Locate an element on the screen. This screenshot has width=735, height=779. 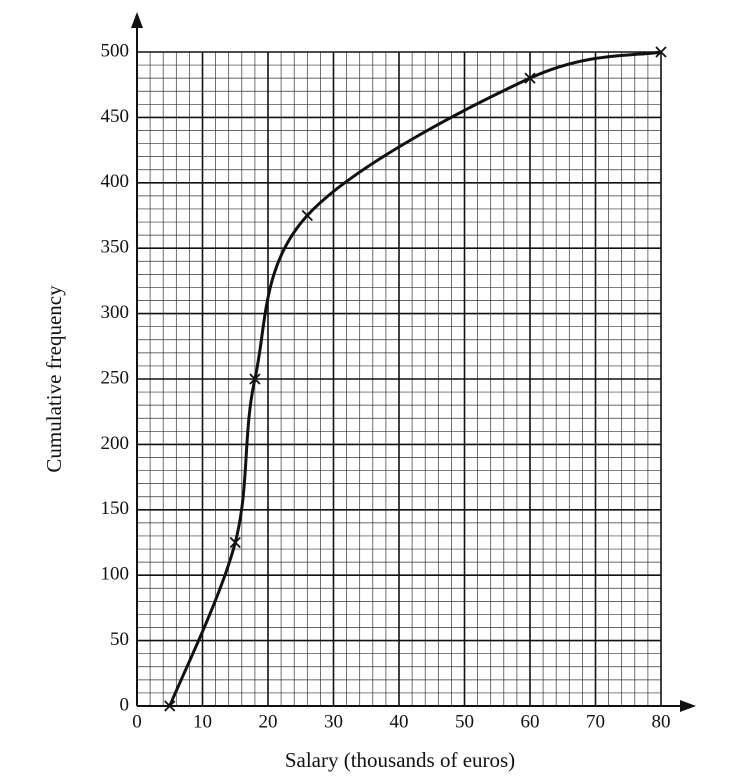
x-tick-label: 10 is located at coordinates (202, 721).